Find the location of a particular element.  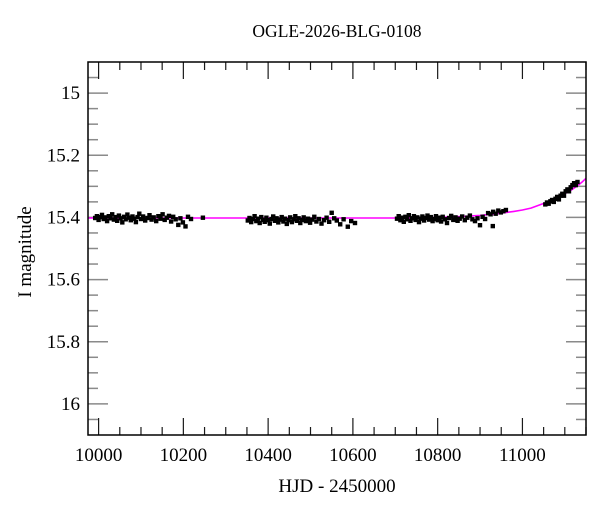

x-tick-label: 11000 is located at coordinates (522, 455).